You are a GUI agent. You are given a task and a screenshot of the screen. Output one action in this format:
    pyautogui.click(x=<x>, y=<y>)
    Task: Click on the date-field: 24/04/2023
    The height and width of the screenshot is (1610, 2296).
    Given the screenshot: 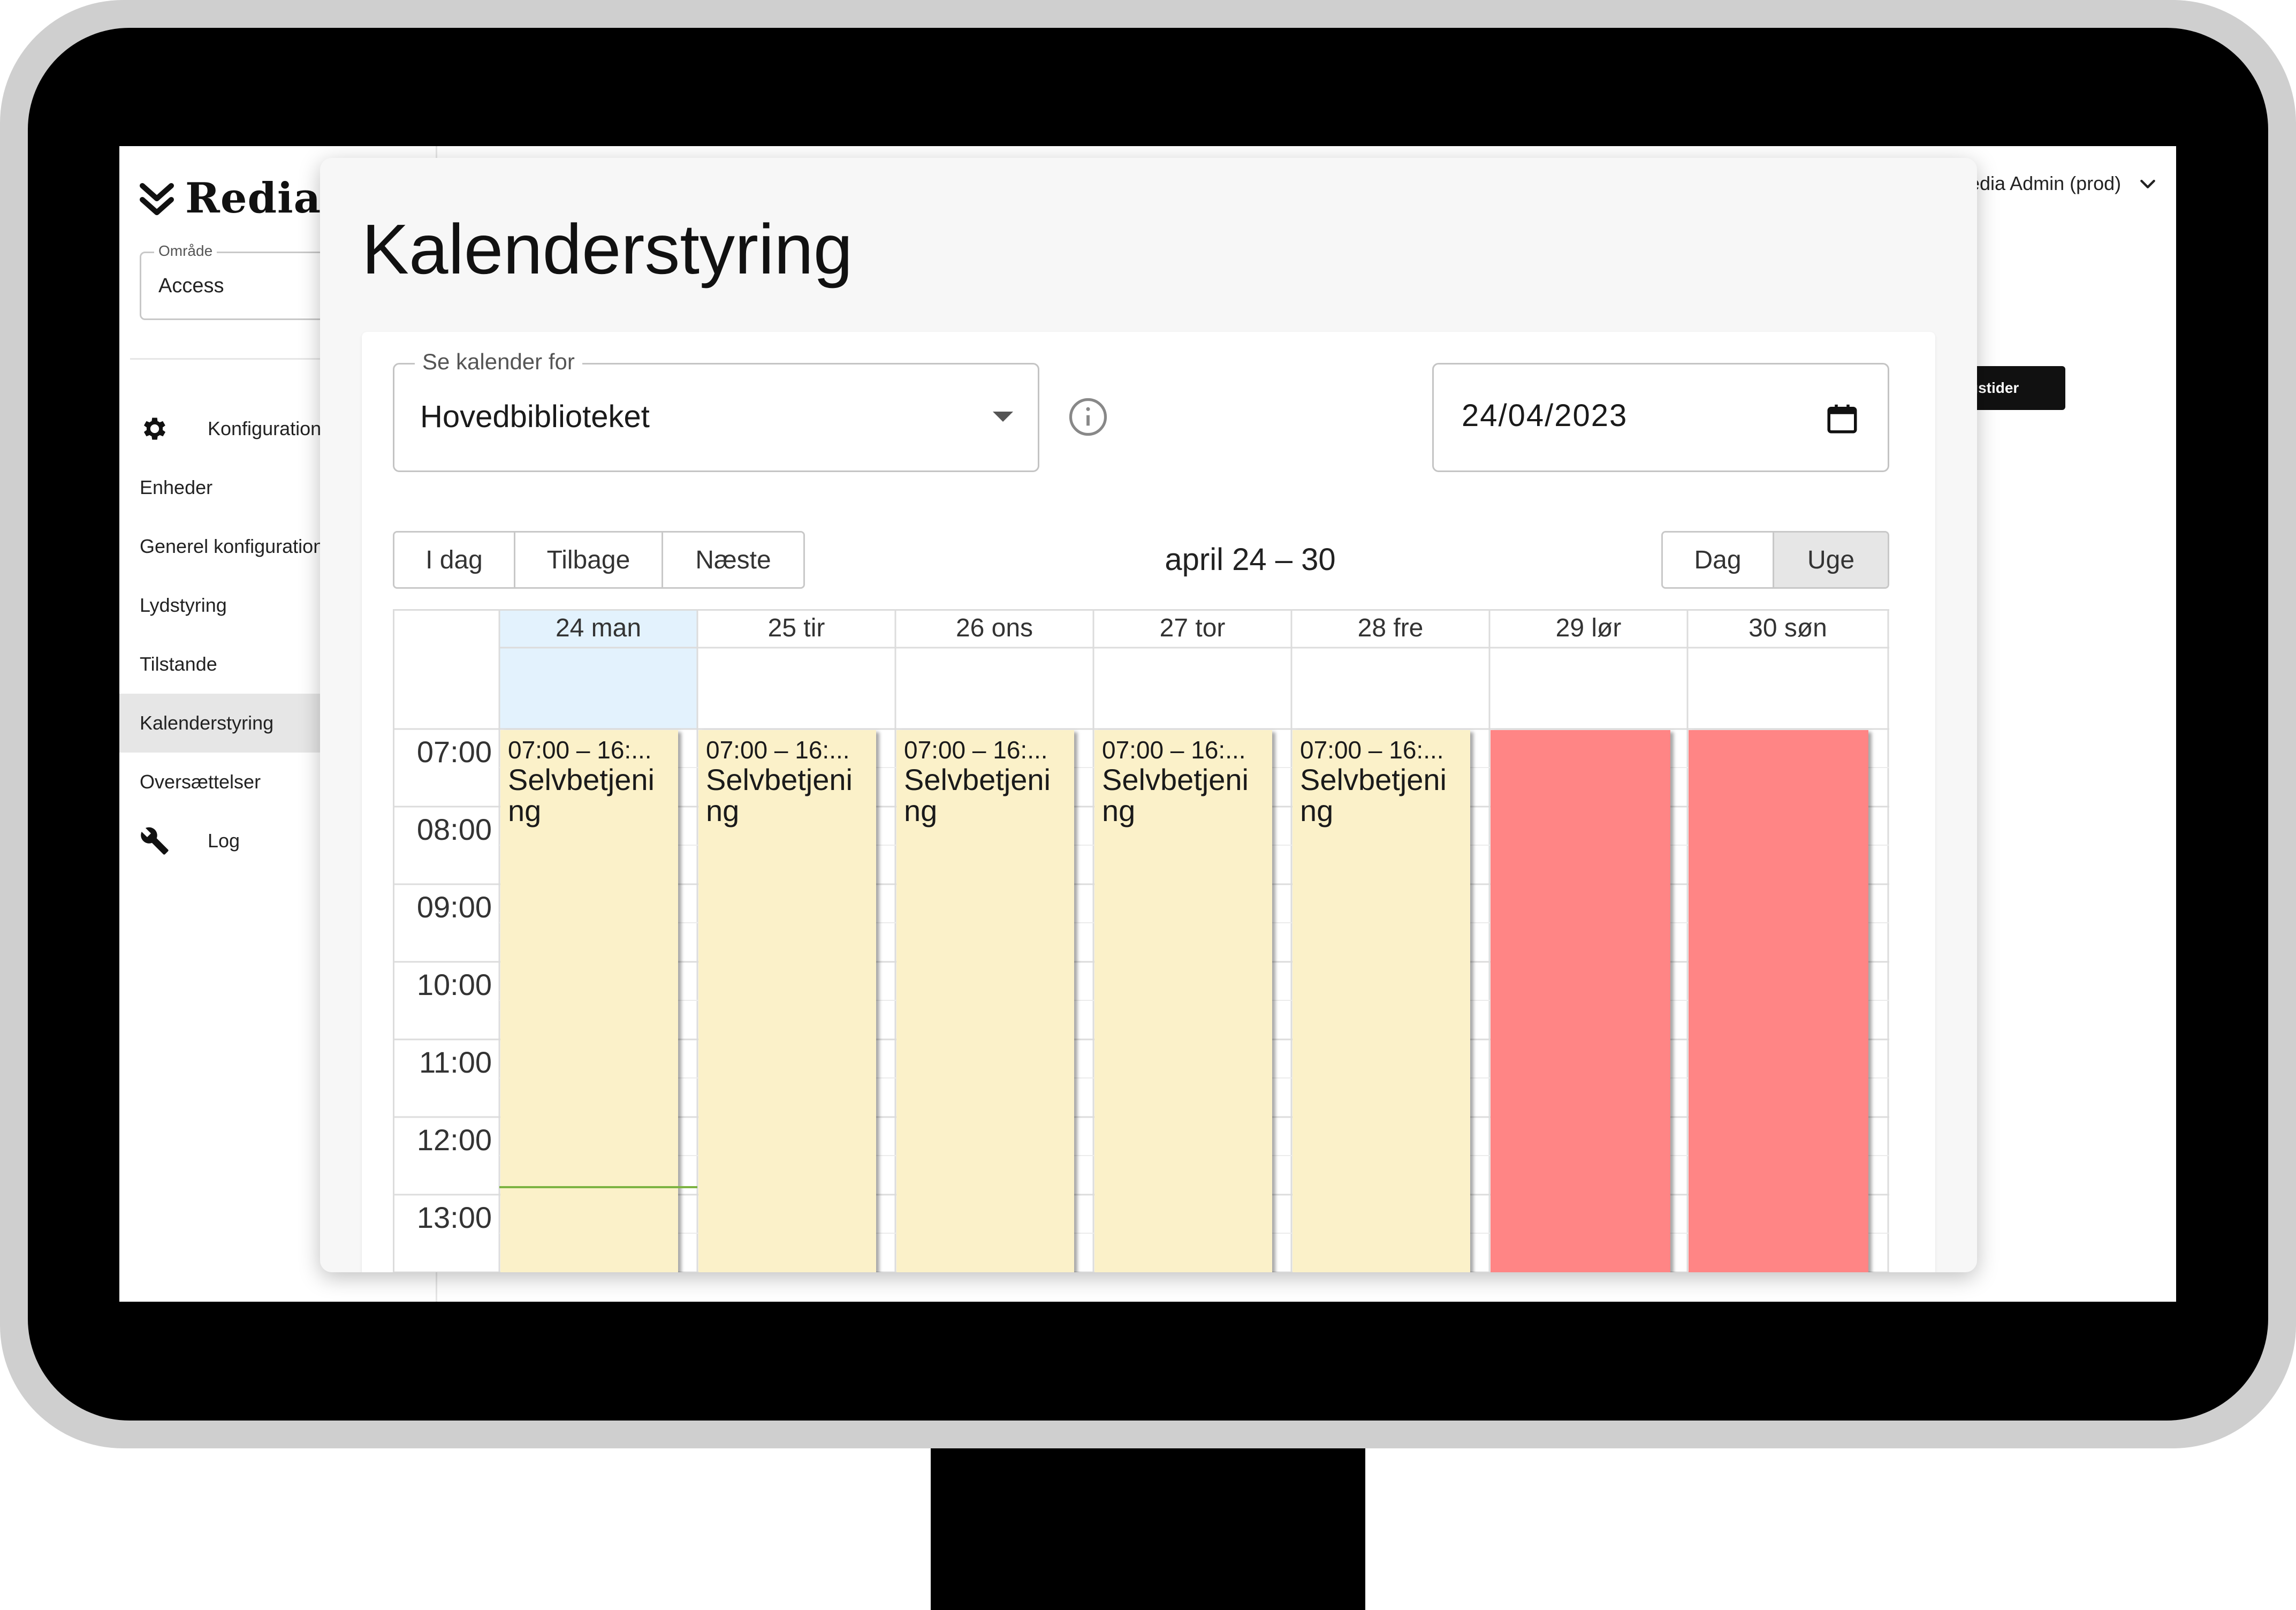 What is the action you would take?
    pyautogui.click(x=1660, y=418)
    